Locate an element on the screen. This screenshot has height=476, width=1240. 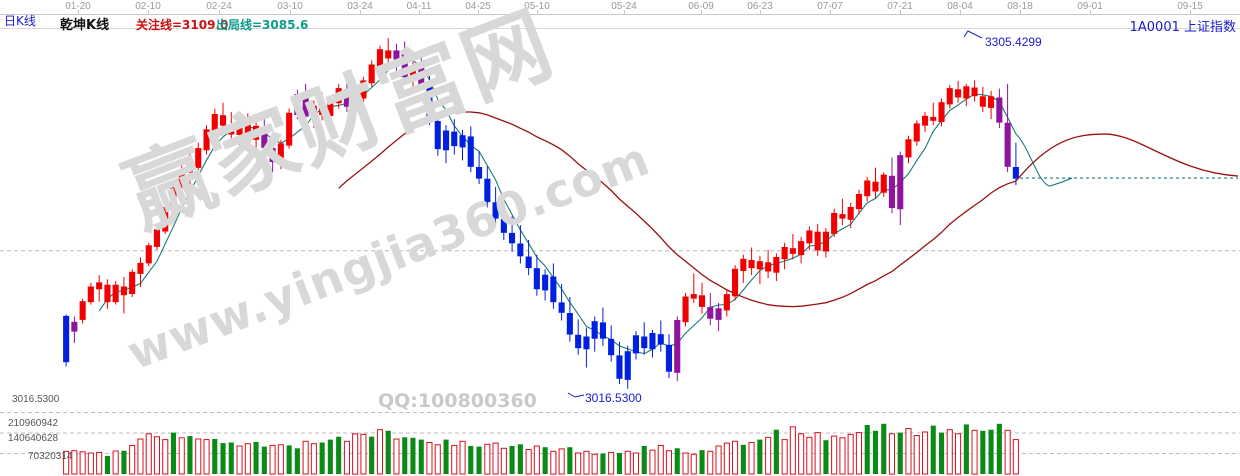
date-tick: 06-23 is located at coordinates (760, 6).